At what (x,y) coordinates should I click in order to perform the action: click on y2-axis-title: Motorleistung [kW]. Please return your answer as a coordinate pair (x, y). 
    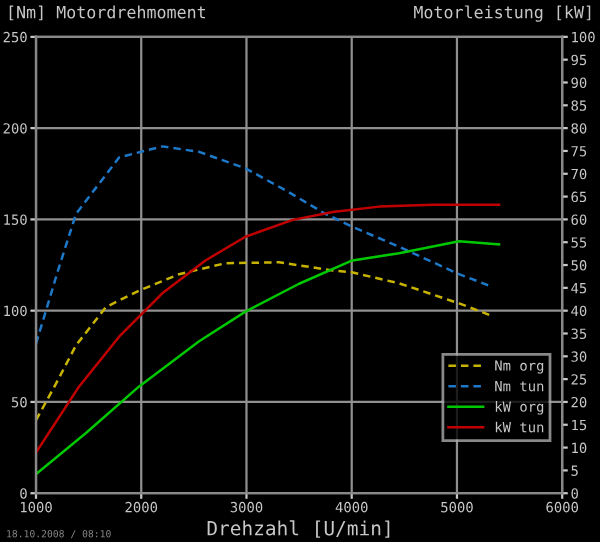
    Looking at the image, I should click on (502, 13).